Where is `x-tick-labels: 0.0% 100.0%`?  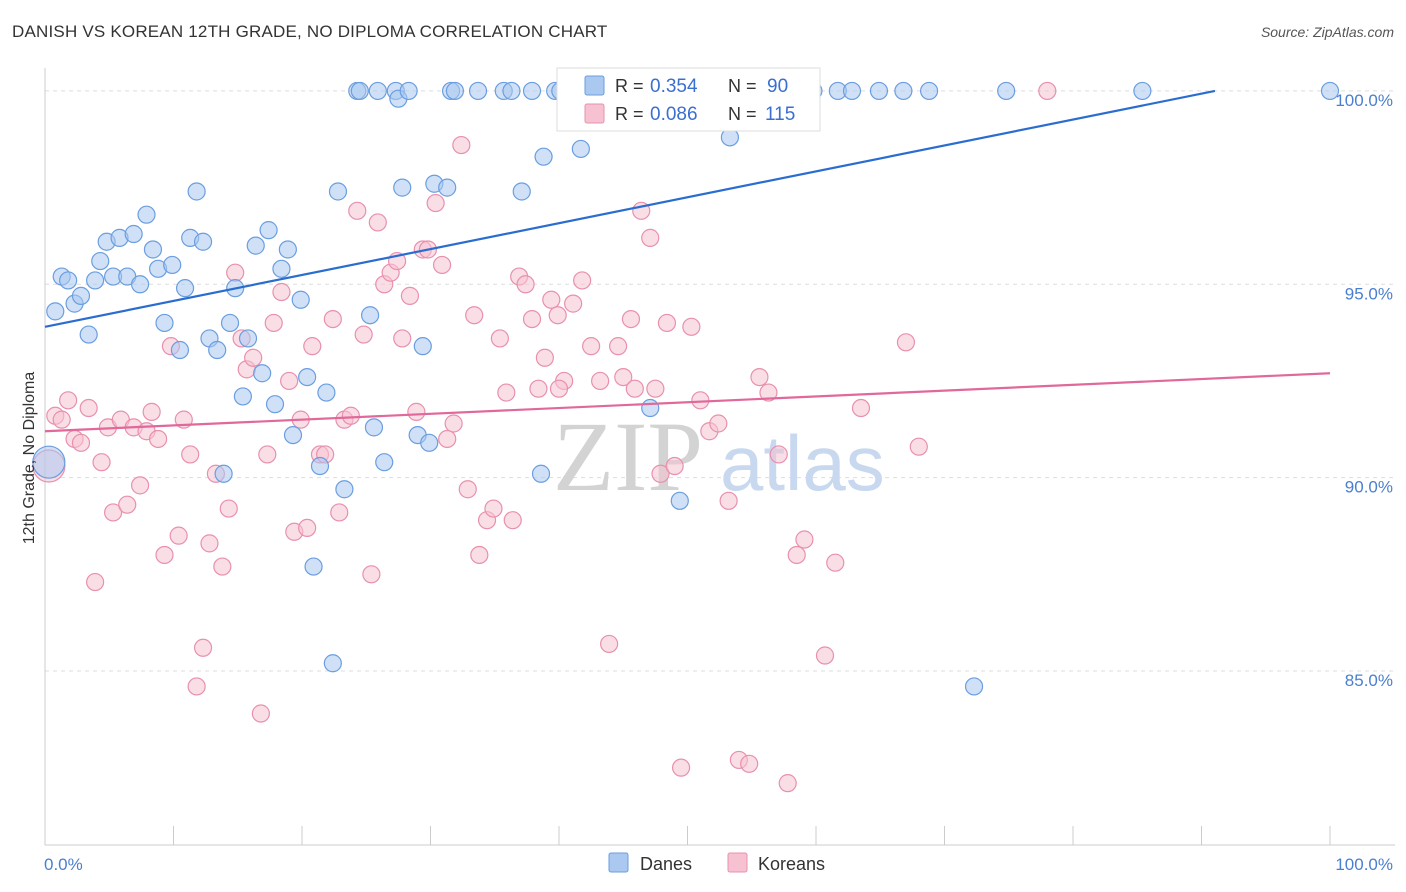 x-tick-labels: 0.0% 100.0% is located at coordinates (718, 864).